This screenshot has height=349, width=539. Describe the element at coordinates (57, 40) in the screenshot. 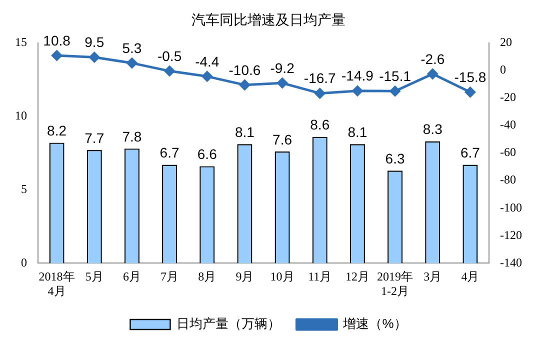

I see `data-label: 10.8` at that location.